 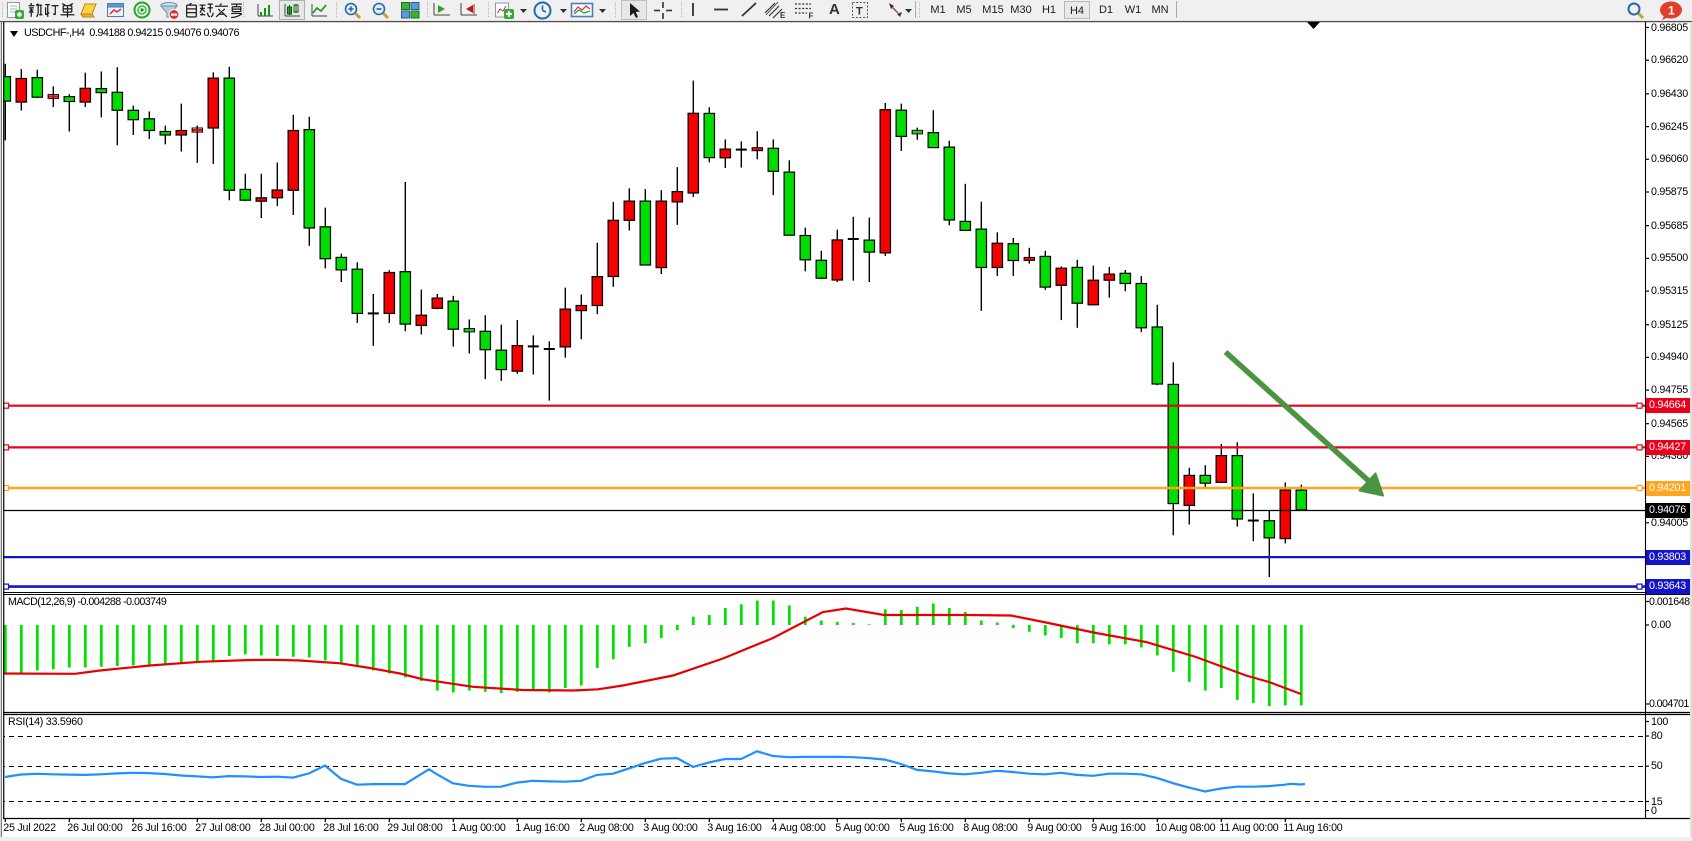 What do you see at coordinates (1671, 11) in the screenshot?
I see `svg-text: 1` at bounding box center [1671, 11].